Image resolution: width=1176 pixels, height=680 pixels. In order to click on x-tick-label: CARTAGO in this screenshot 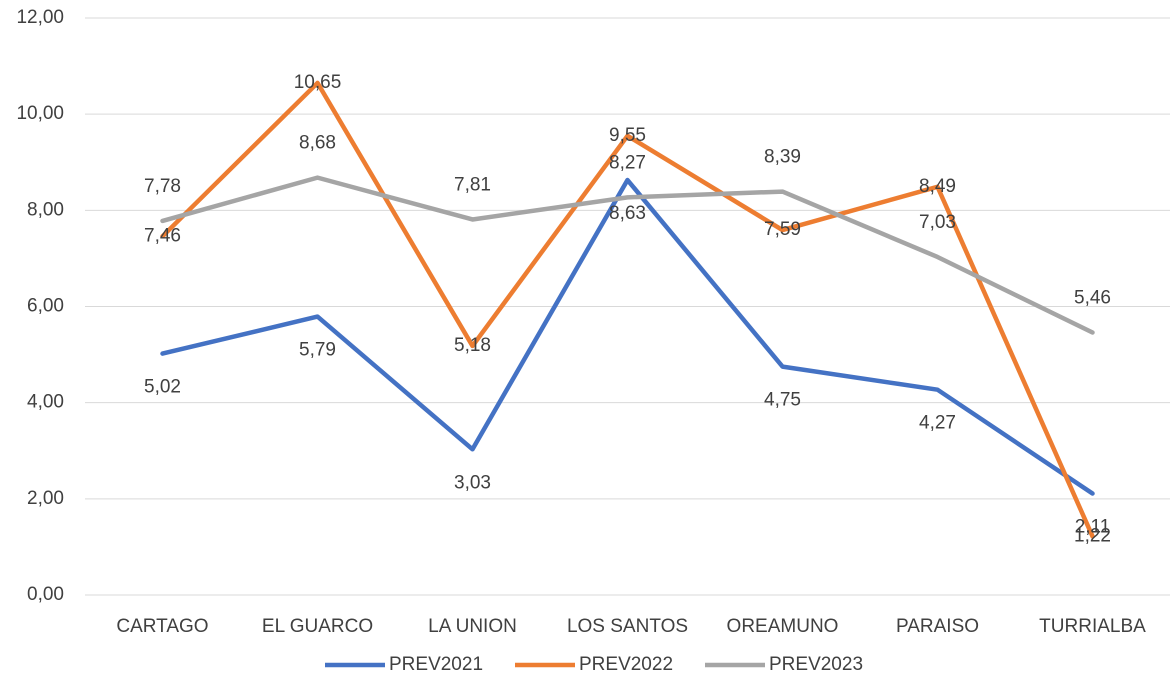, I will do `click(162, 626)`.